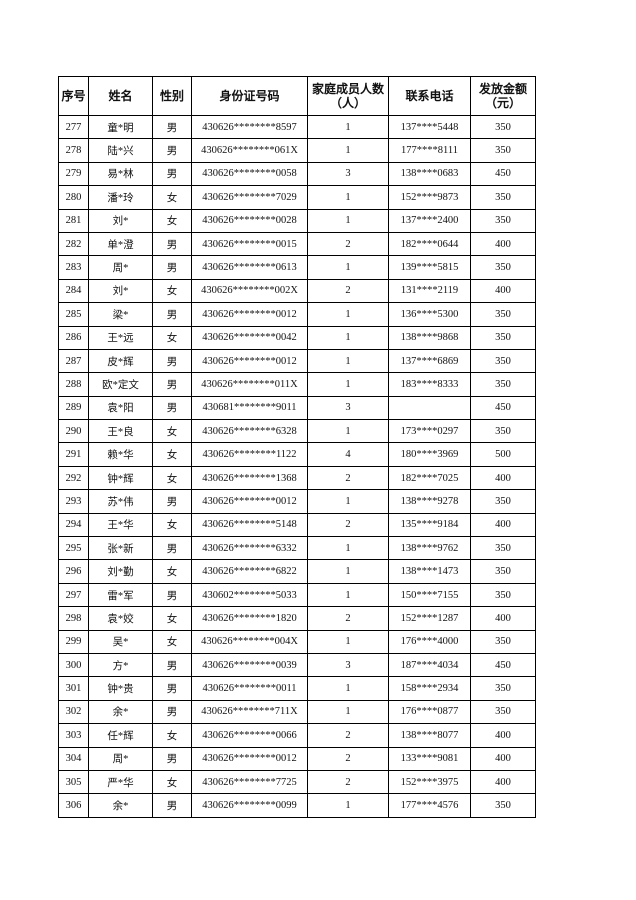  I want to click on table-cell: 430626********1122, so click(249, 454).